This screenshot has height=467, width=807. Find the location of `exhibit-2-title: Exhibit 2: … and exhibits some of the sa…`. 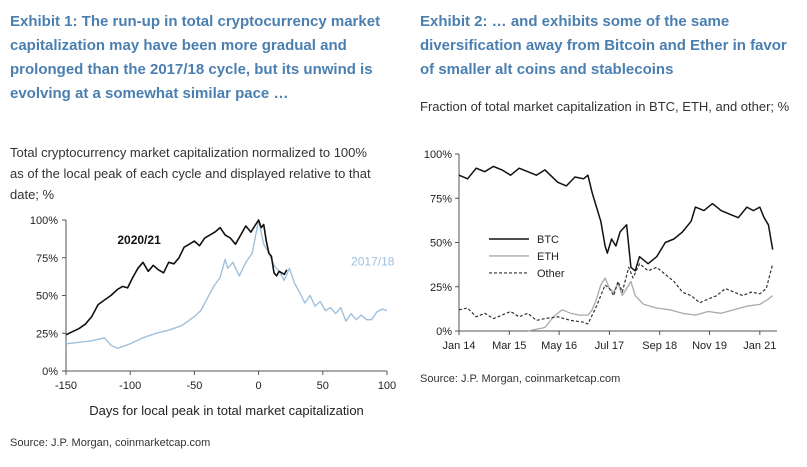

exhibit-2-title: Exhibit 2: … and exhibits some of the sa… is located at coordinates (603, 45).